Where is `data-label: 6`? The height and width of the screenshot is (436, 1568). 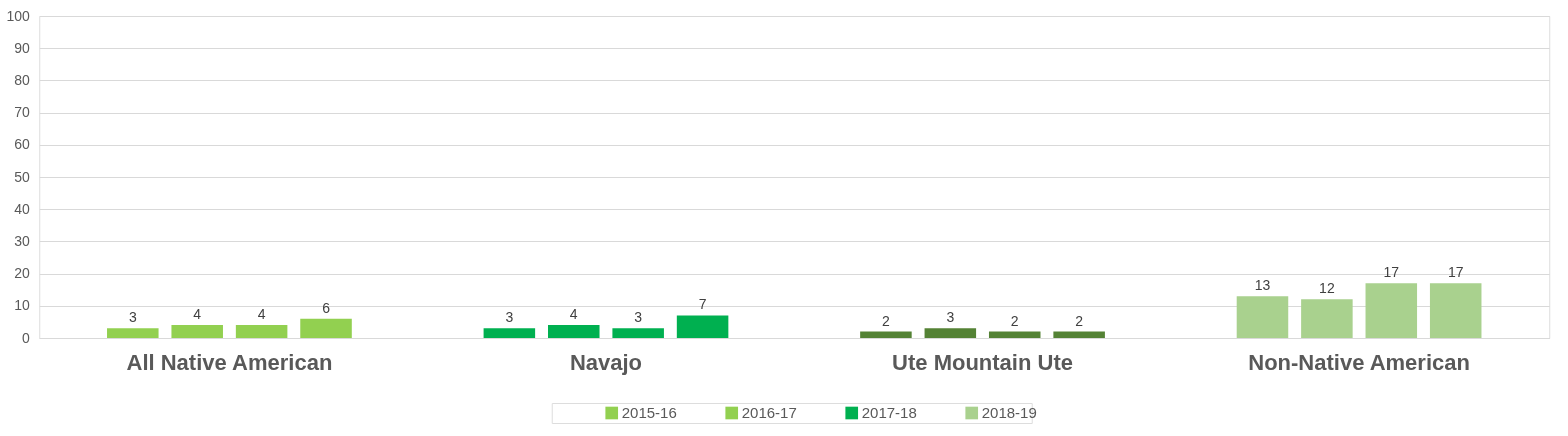 data-label: 6 is located at coordinates (326, 307).